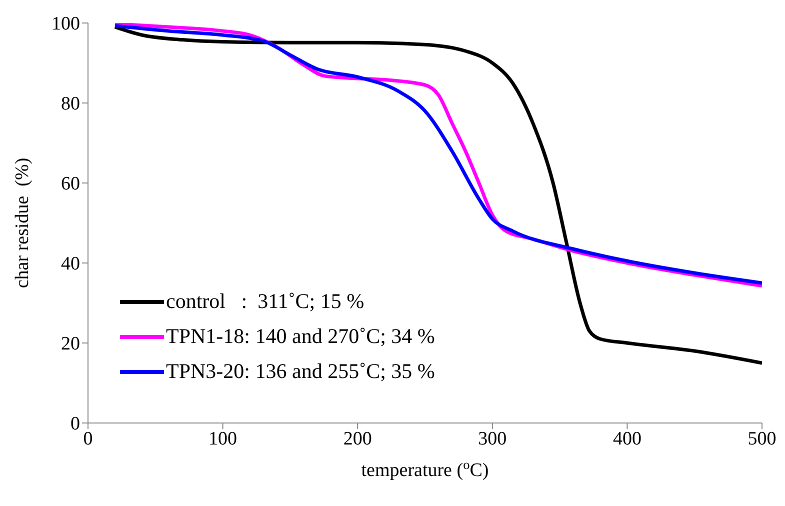  Describe the element at coordinates (88, 439) in the screenshot. I see `x-tick-label: 0` at that location.